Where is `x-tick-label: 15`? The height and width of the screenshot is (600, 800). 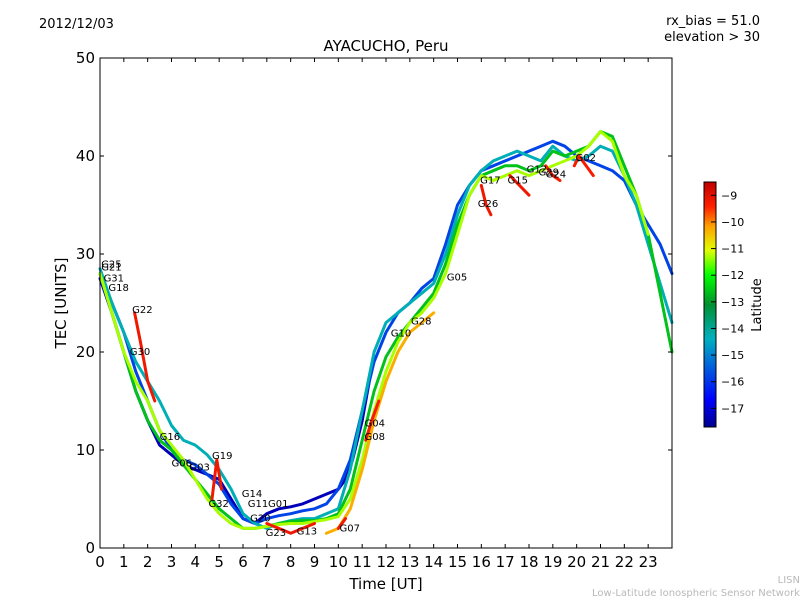 x-tick-label: 15 is located at coordinates (457, 562).